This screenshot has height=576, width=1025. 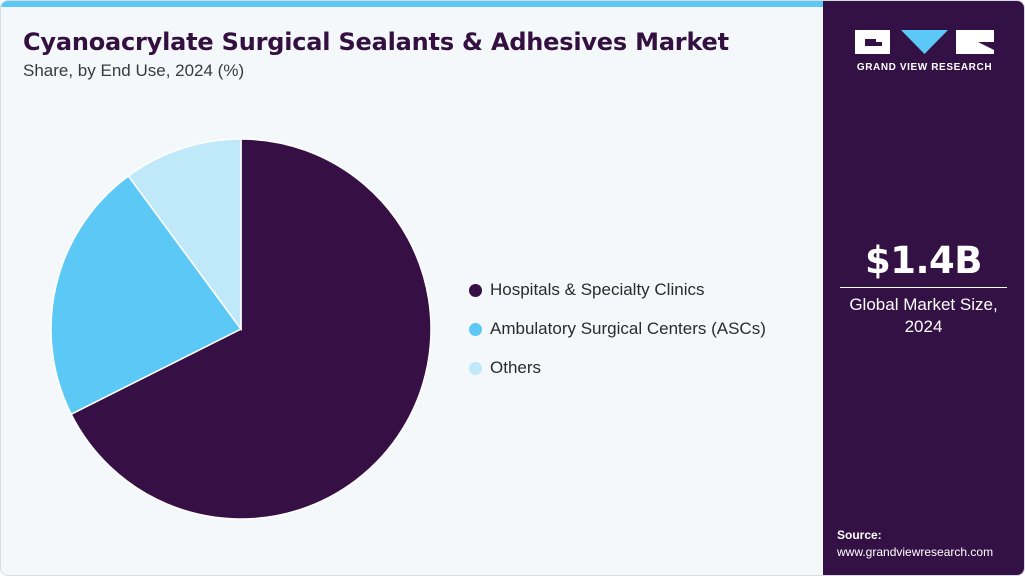 What do you see at coordinates (924, 42) in the screenshot?
I see `gvr-logo-icon` at bounding box center [924, 42].